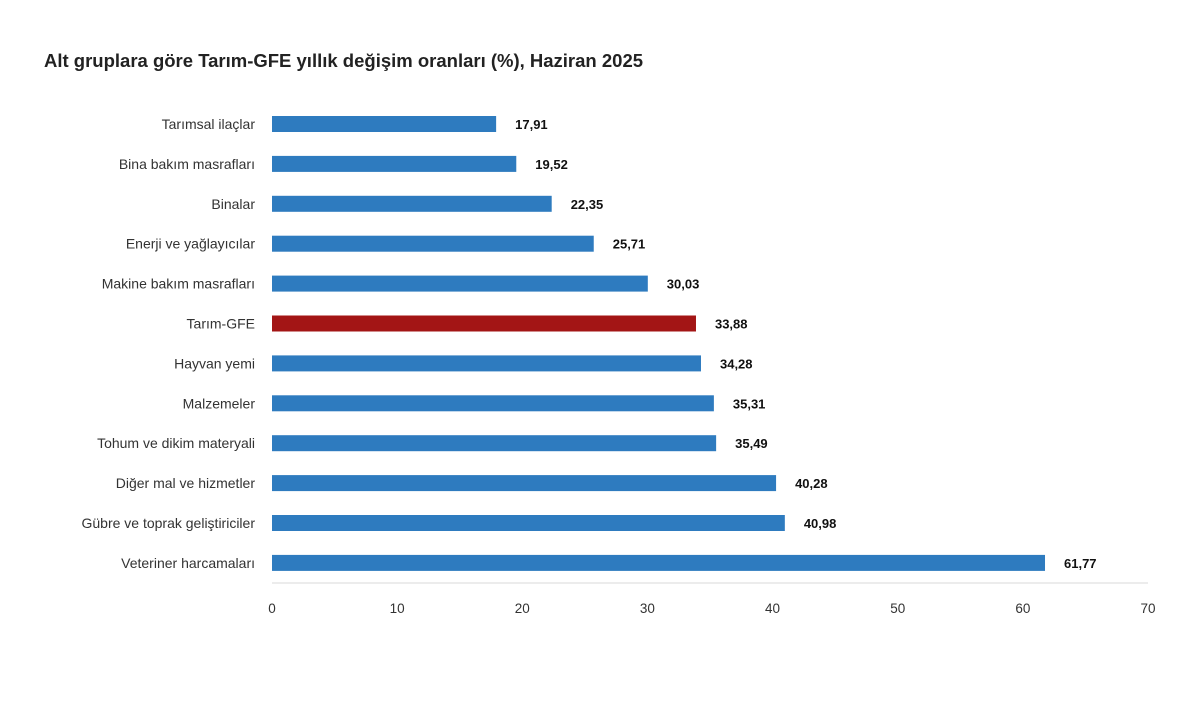  Describe the element at coordinates (176, 443) in the screenshot. I see `category-label: Tohum ve dikim materyali` at that location.